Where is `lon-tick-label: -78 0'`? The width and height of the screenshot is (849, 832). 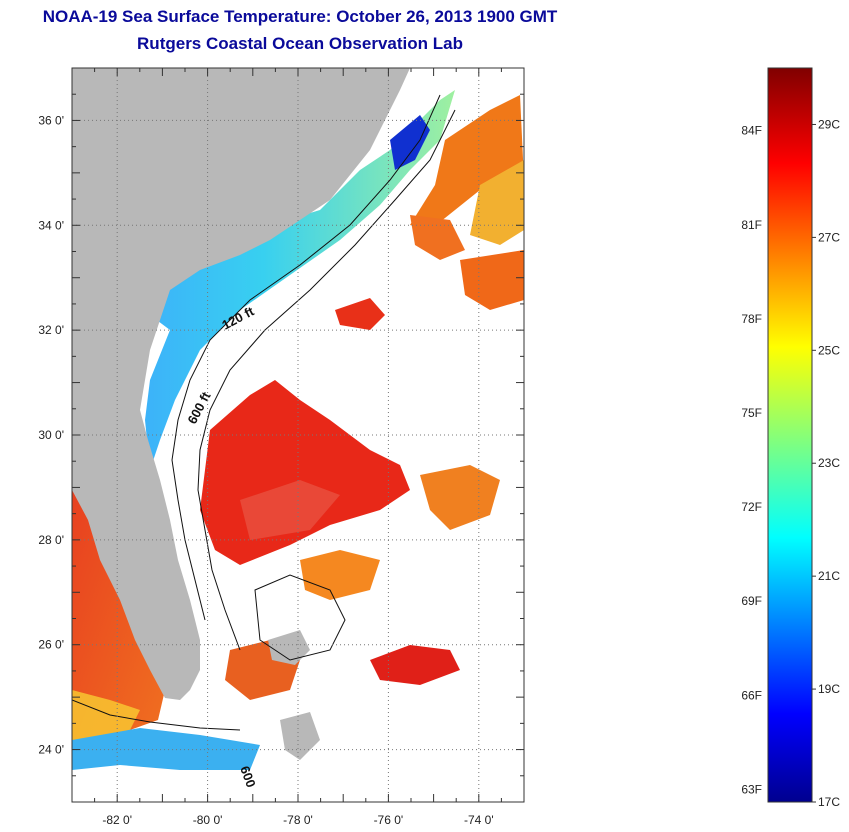
lon-tick-label: -78 0' is located at coordinates (298, 820).